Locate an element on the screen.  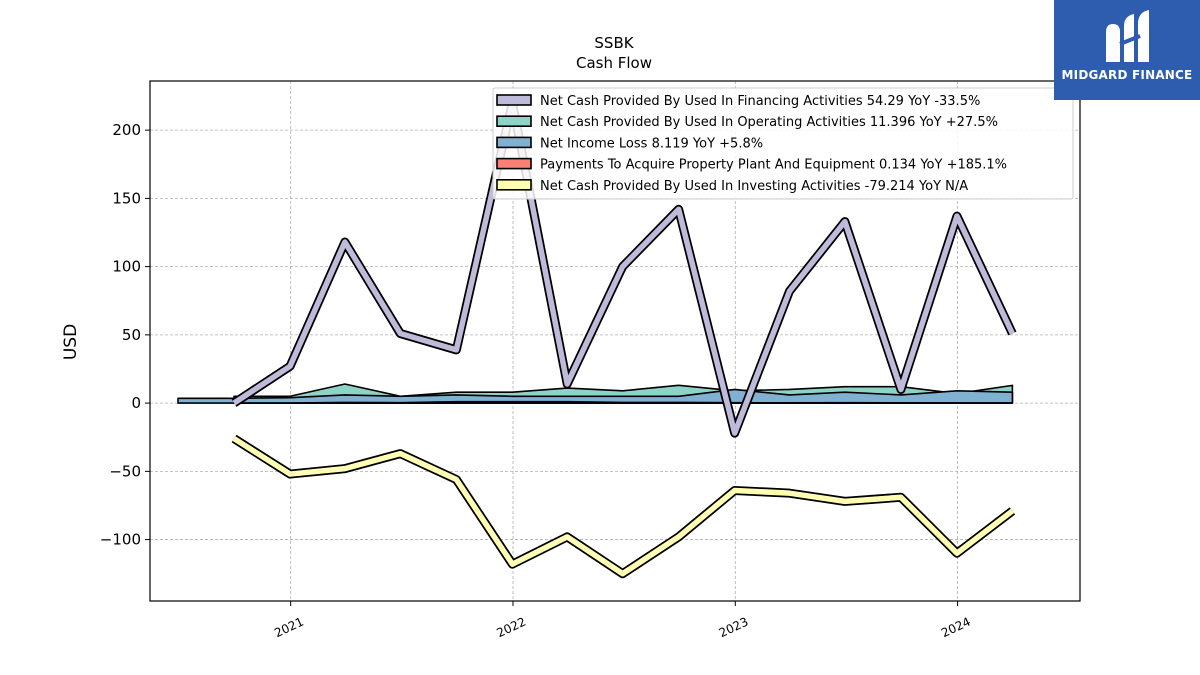
series-line is located at coordinates (623, 506).